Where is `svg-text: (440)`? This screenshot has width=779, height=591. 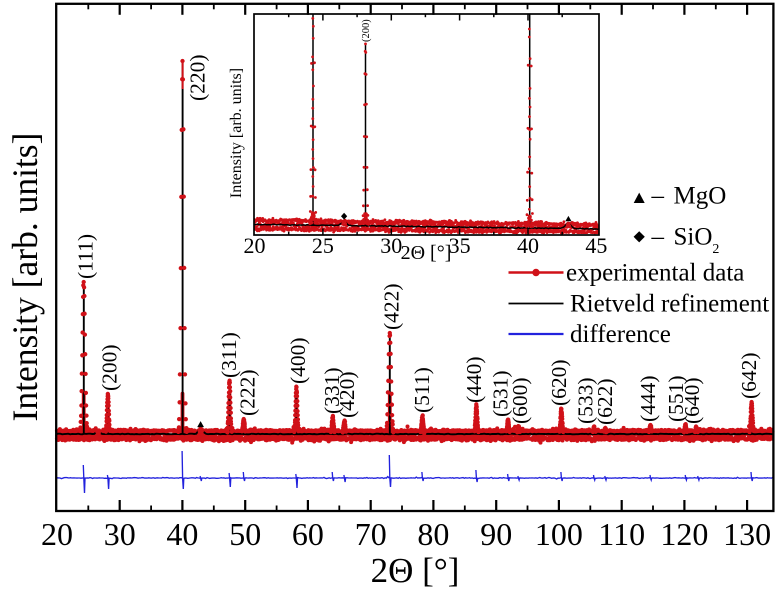 svg-text: (440) is located at coordinates (474, 379).